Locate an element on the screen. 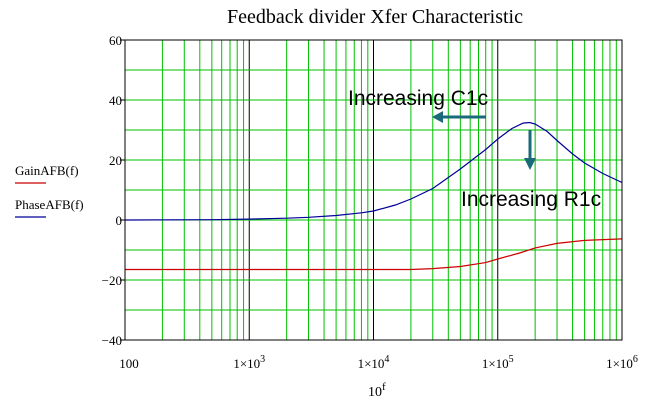 This screenshot has width=650, height=404. annotation-c1c: Increasing C1c is located at coordinates (418, 105).